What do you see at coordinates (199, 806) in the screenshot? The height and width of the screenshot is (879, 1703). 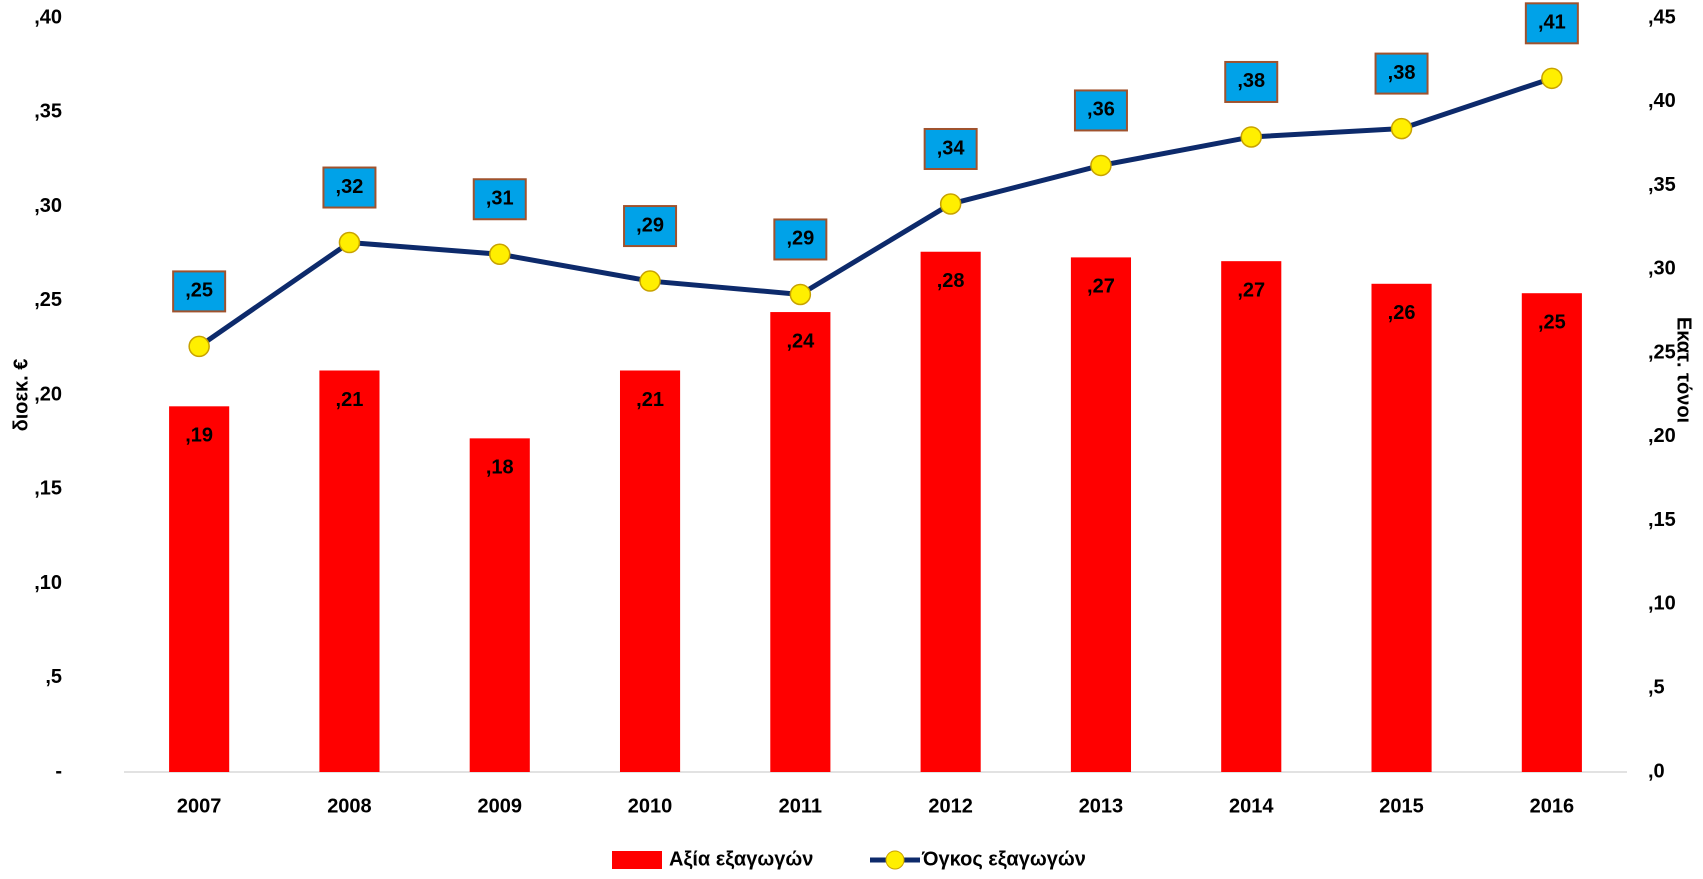 I see `x-tick-label: 2007` at bounding box center [199, 806].